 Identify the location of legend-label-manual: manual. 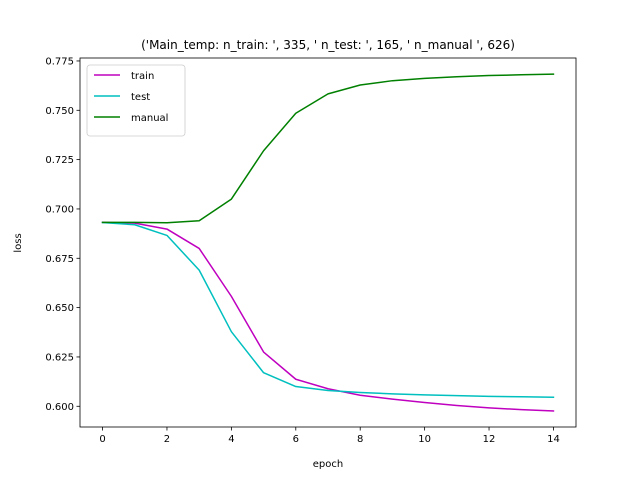
(149, 118).